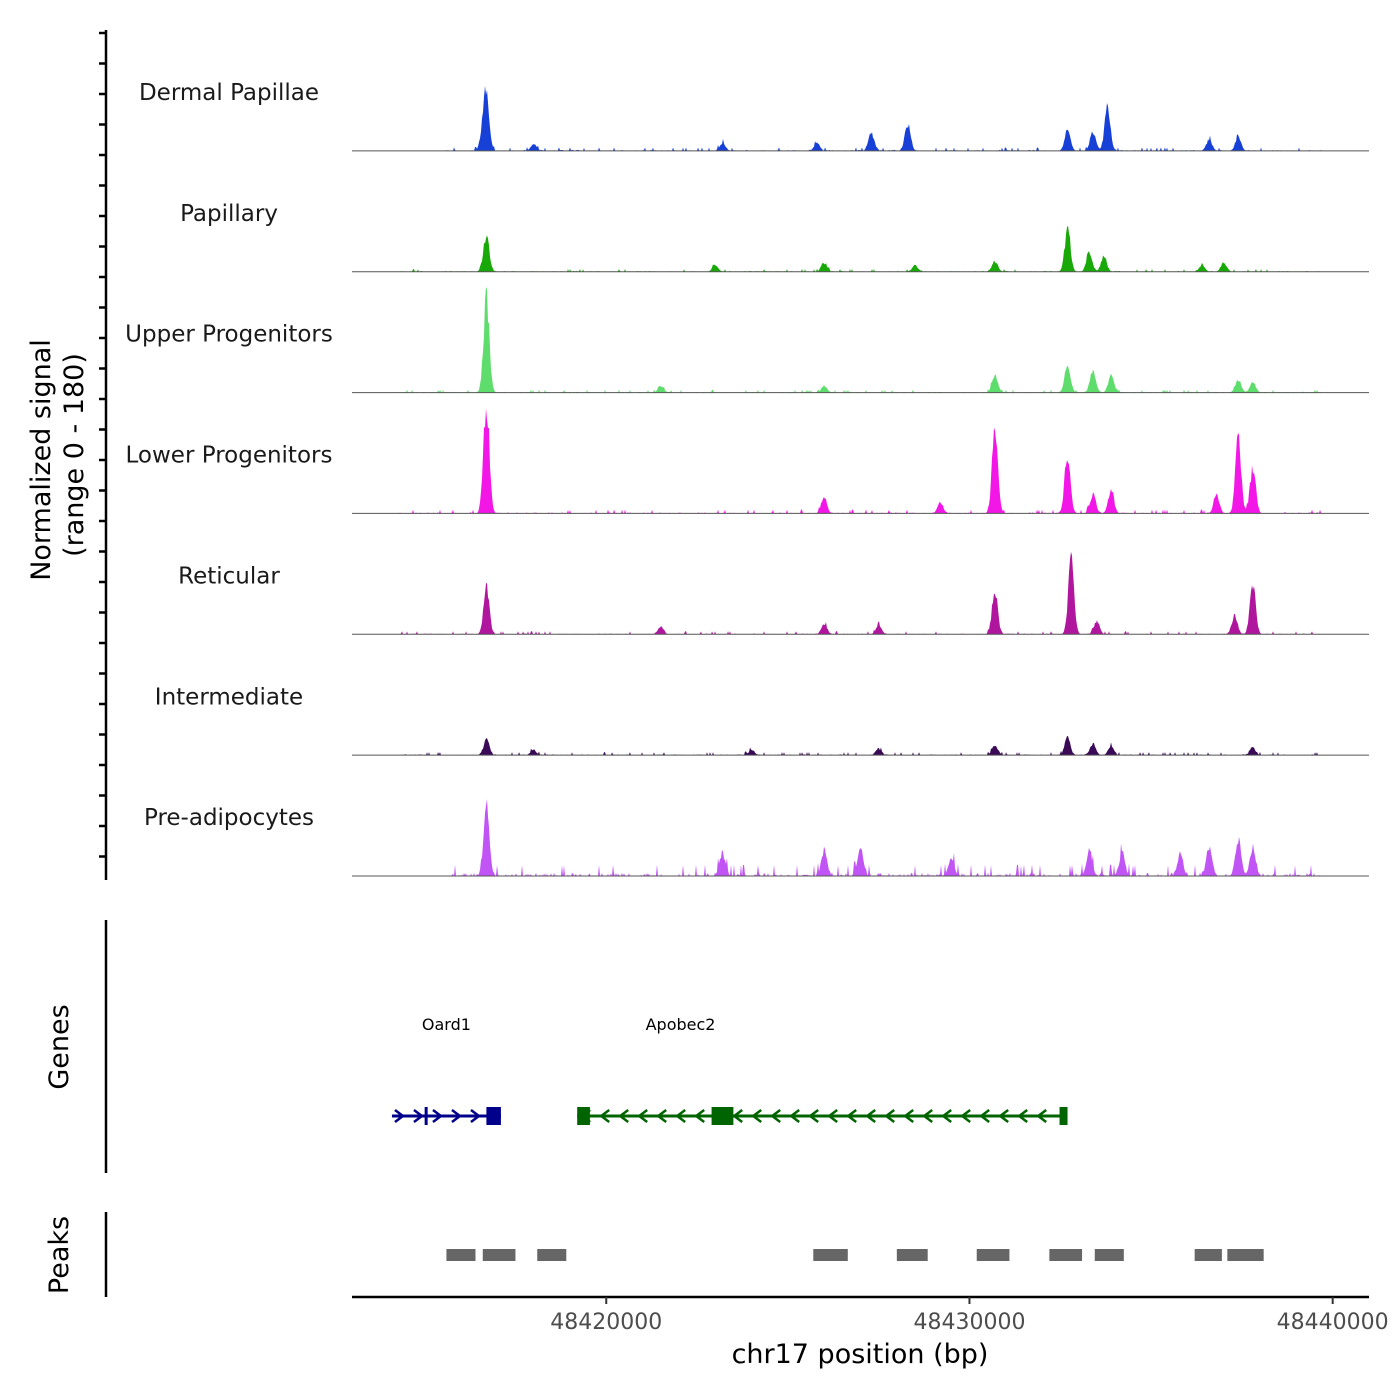  I want to click on x-tick-label: 48440000, so click(1333, 1322).